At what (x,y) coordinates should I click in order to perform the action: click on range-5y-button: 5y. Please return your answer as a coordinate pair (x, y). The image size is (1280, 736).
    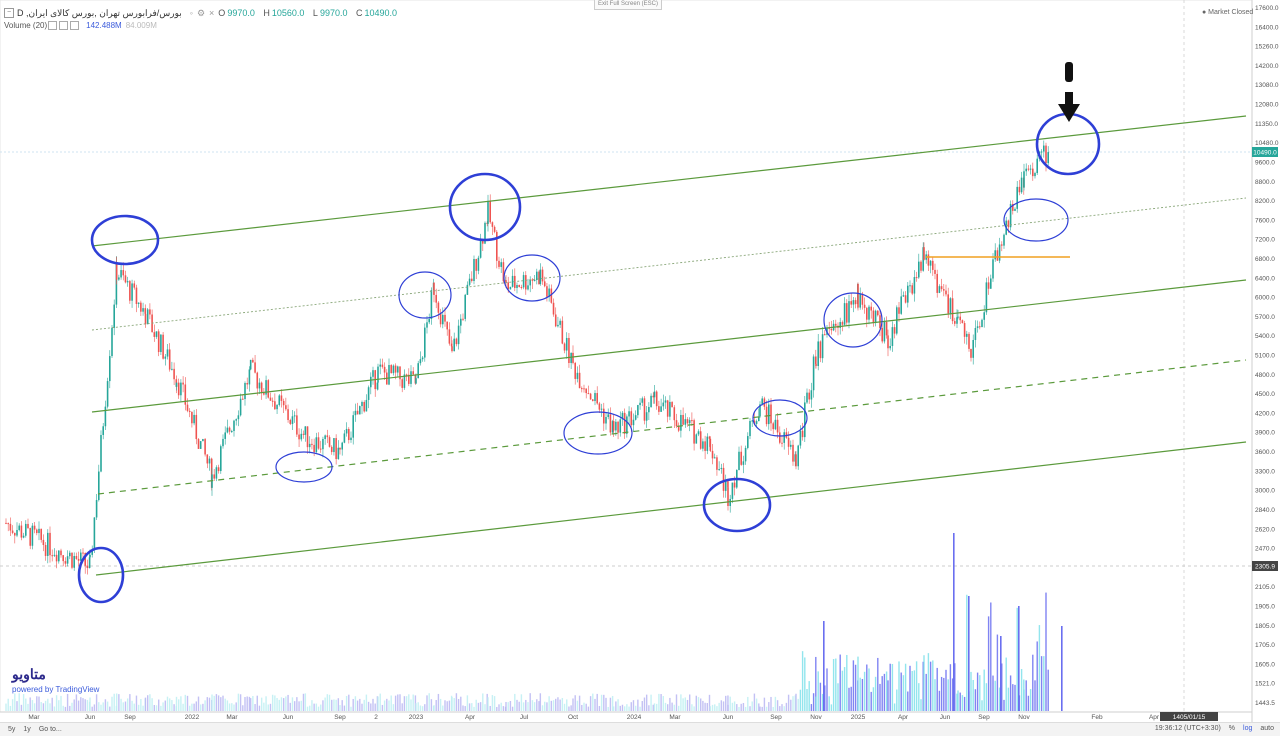
    Looking at the image, I should click on (12, 729).